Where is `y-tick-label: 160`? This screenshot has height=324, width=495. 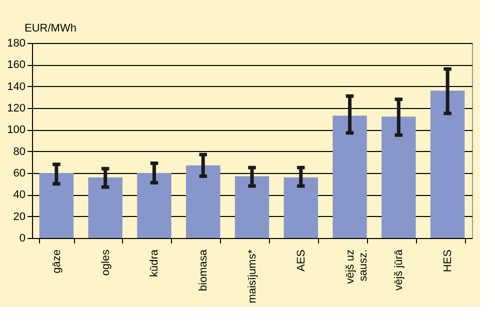
y-tick-label: 160 is located at coordinates (16, 65).